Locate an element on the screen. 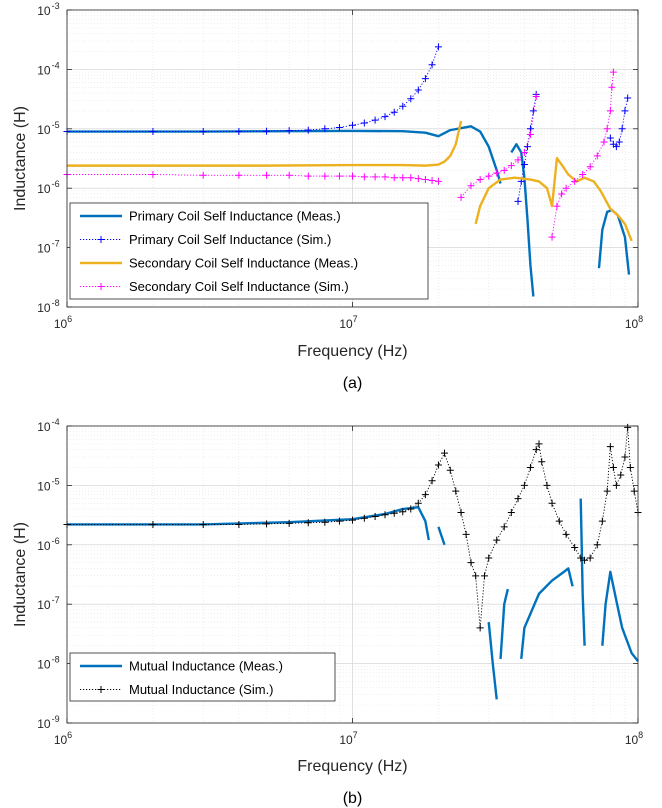 The width and height of the screenshot is (662, 808). y-tick-exponent: -3 is located at coordinates (56, 6).